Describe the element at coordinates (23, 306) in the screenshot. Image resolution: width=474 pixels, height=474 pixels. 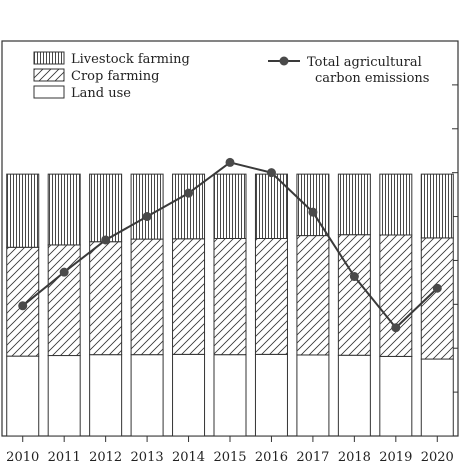
I see `total-emissions-point-2010` at that location.